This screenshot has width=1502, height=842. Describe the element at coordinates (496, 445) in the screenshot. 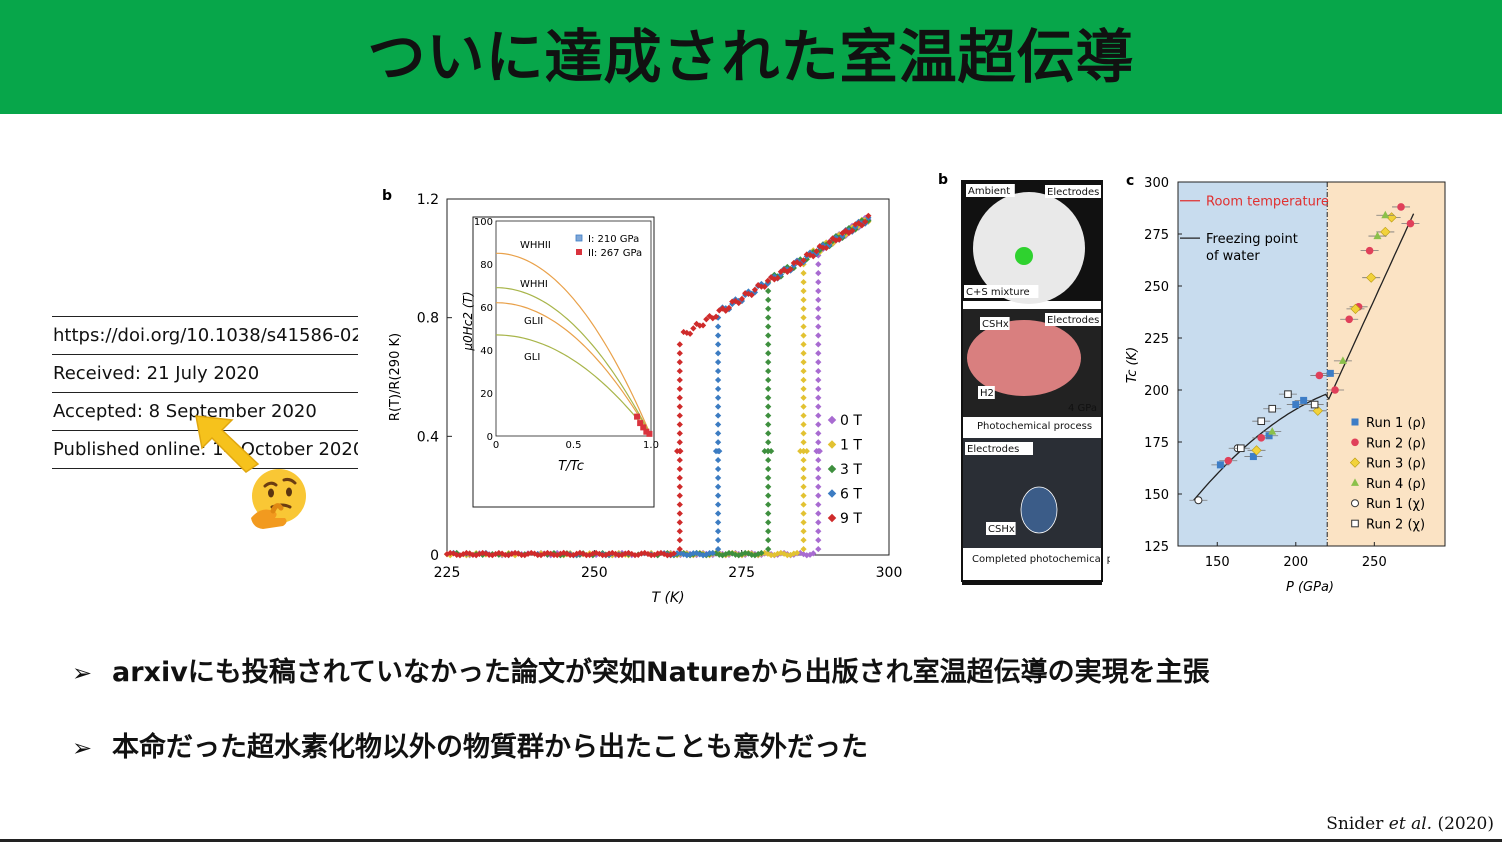

I see `inset-x-tick-label: 0` at that location.